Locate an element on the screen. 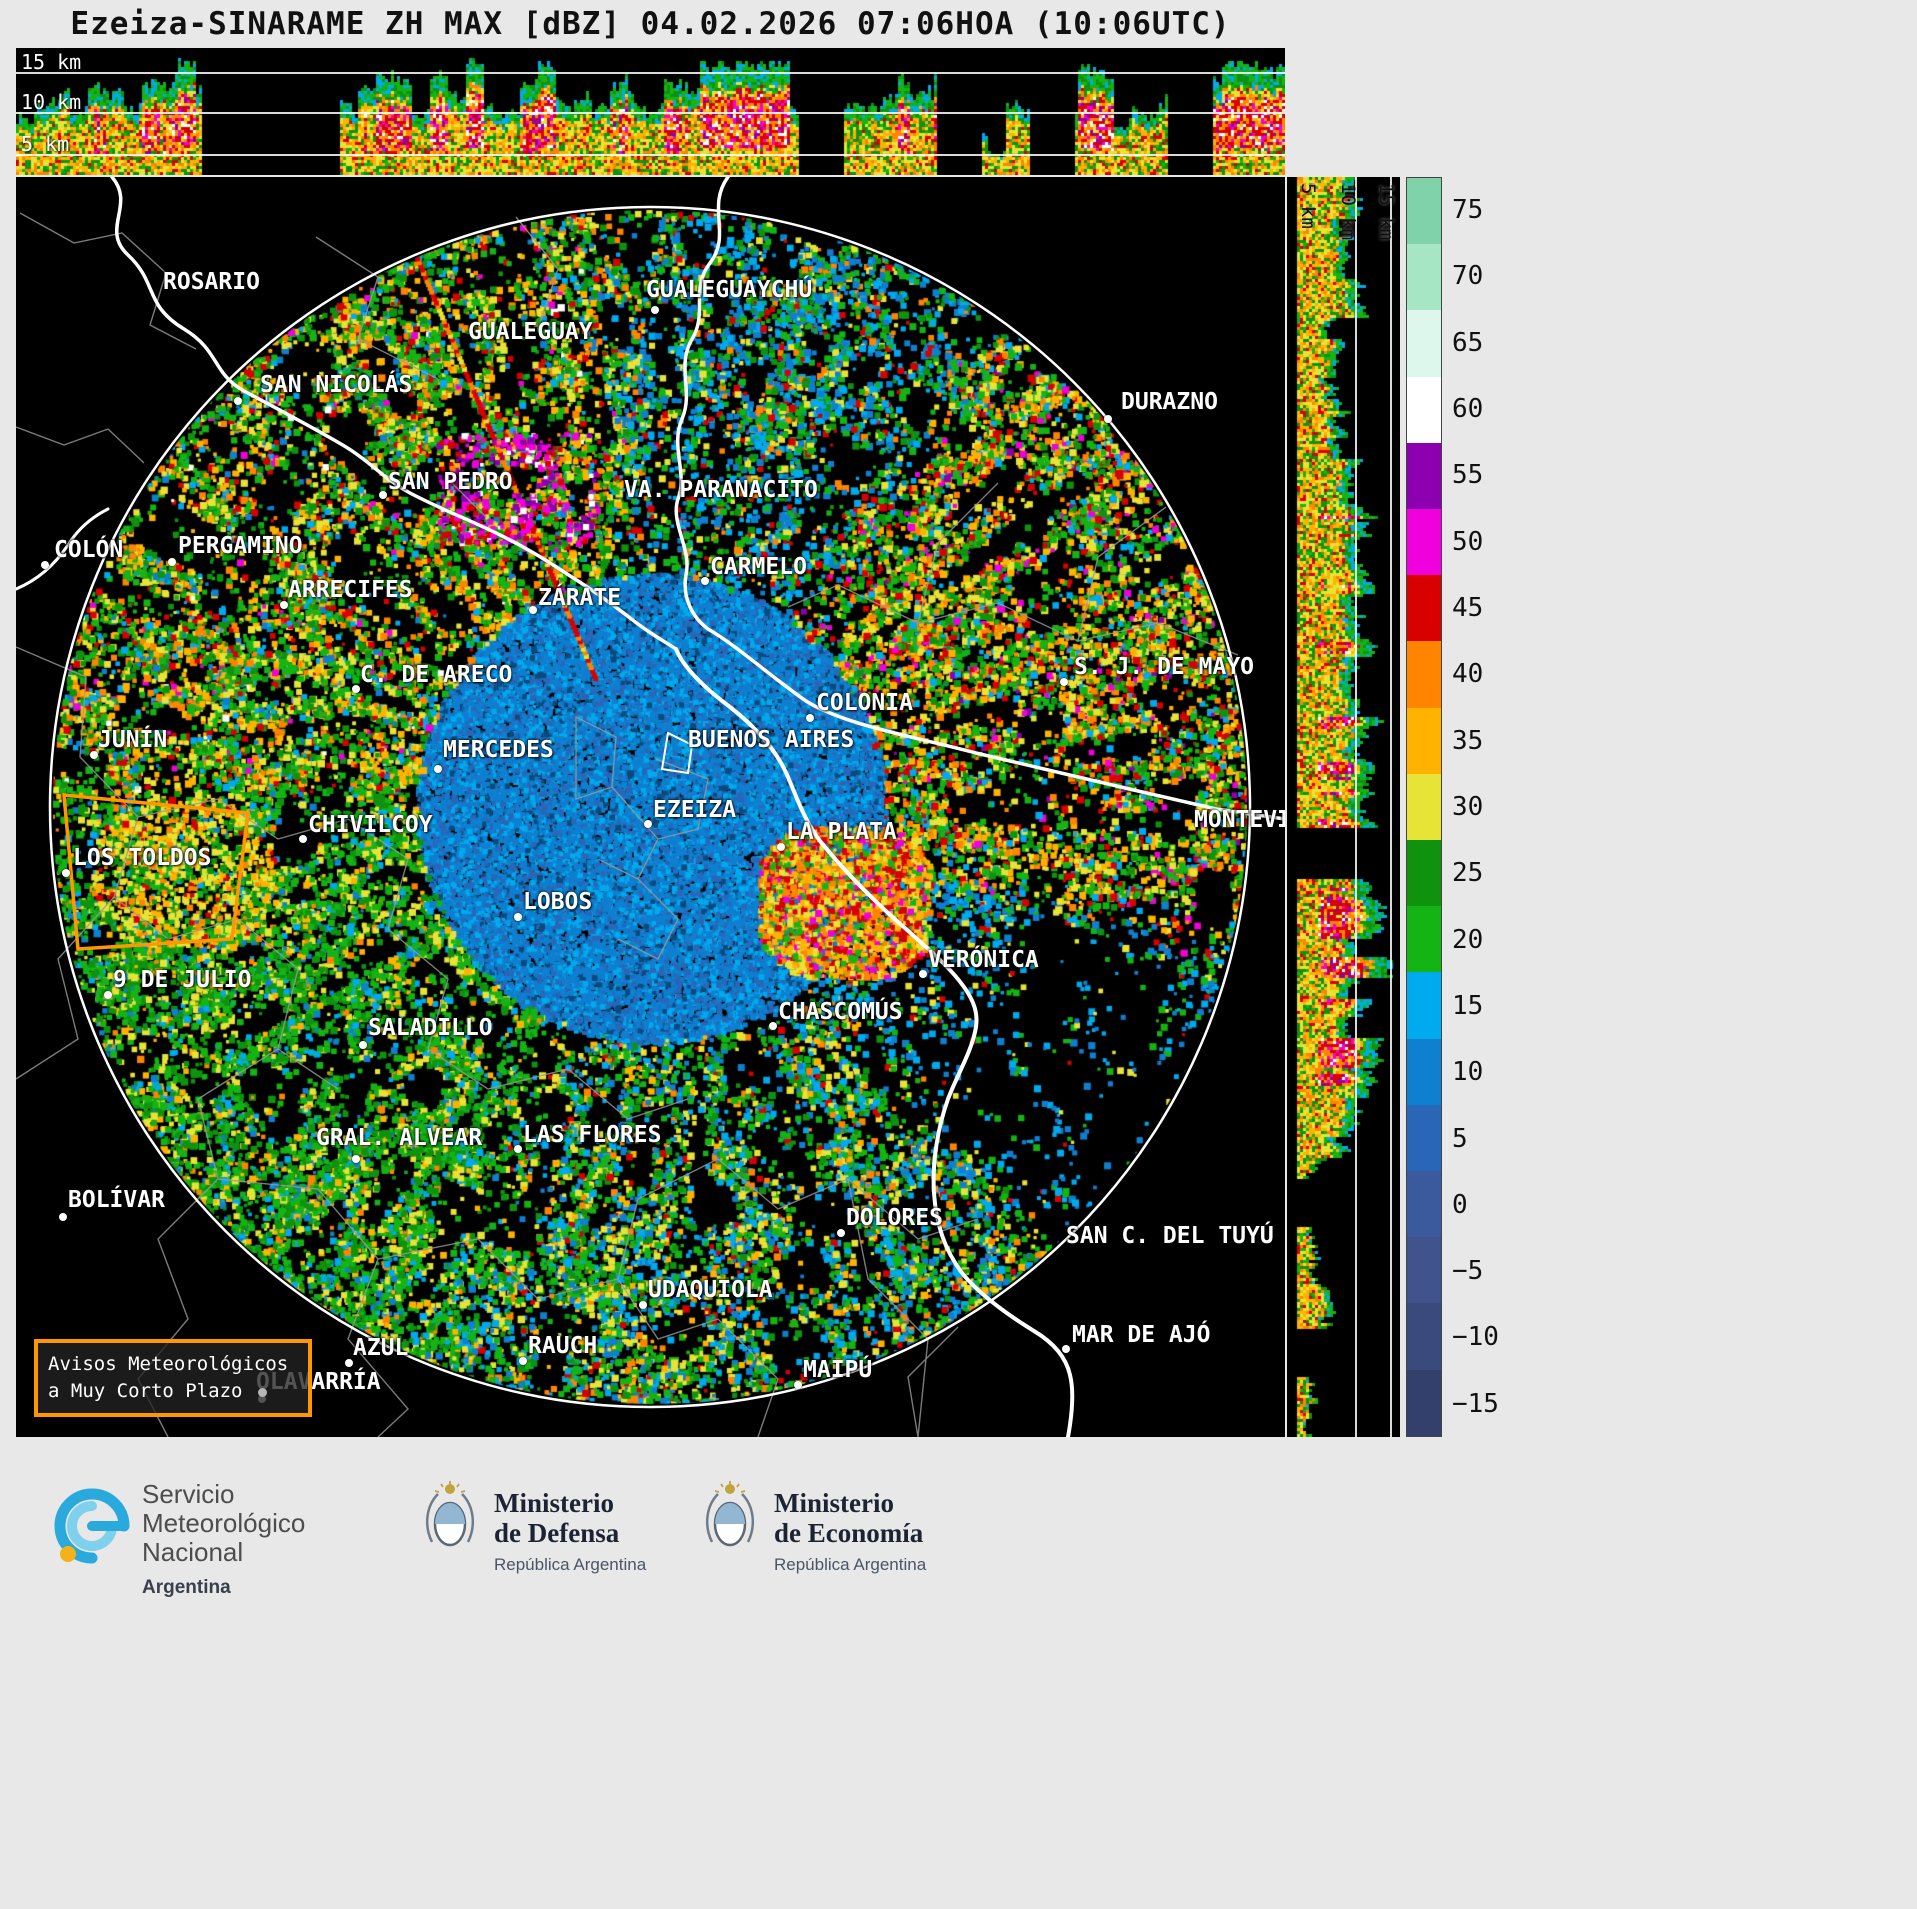 Image resolution: width=1917 pixels, height=1909 pixels. colorbar-tick: 30 is located at coordinates (1468, 806).